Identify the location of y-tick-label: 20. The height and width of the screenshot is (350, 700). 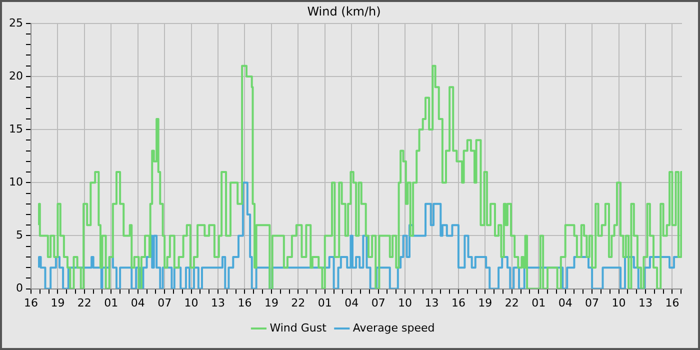
(15, 75).